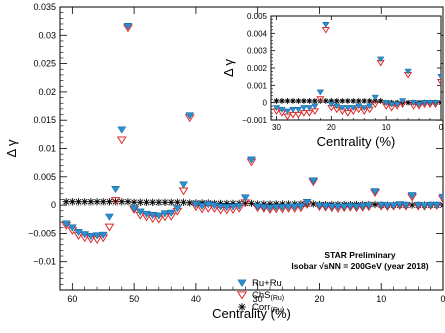 This screenshot has height=333, width=445. What do you see at coordinates (267, 283) in the screenshot?
I see `legend-label-text: Ru+Ru` at bounding box center [267, 283].